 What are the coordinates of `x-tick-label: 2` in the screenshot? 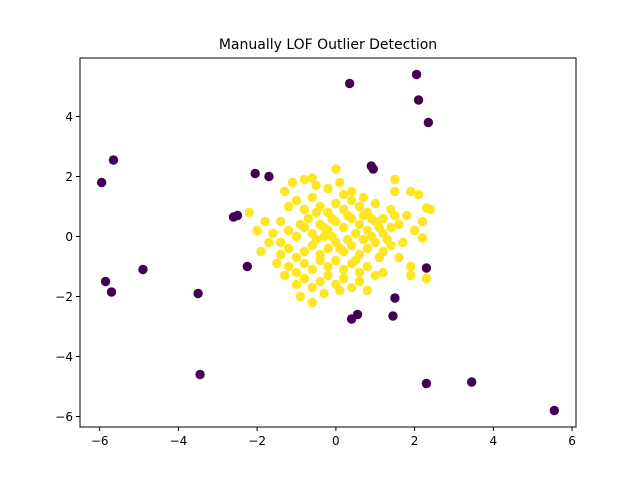 It's located at (415, 441).